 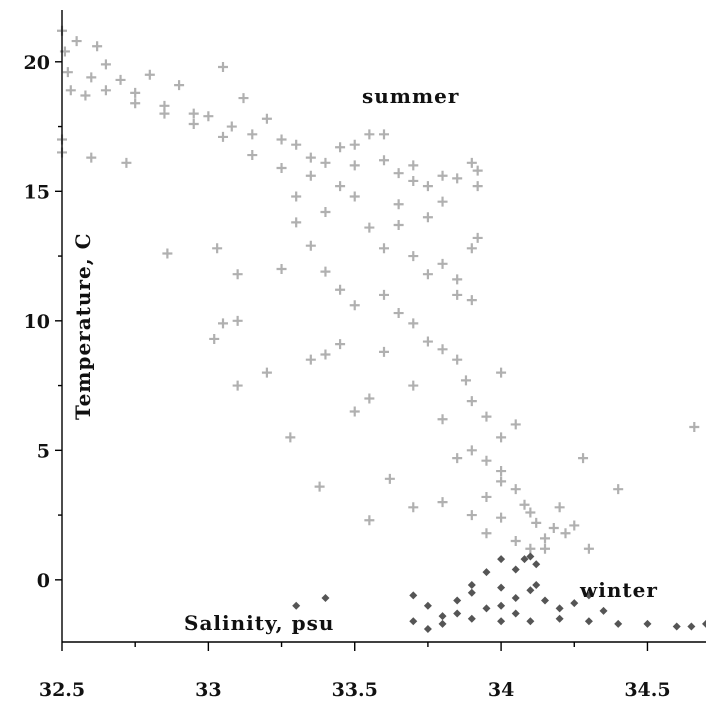 What do you see at coordinates (62, 690) in the screenshot?
I see `x-tick-label: 32.5` at bounding box center [62, 690].